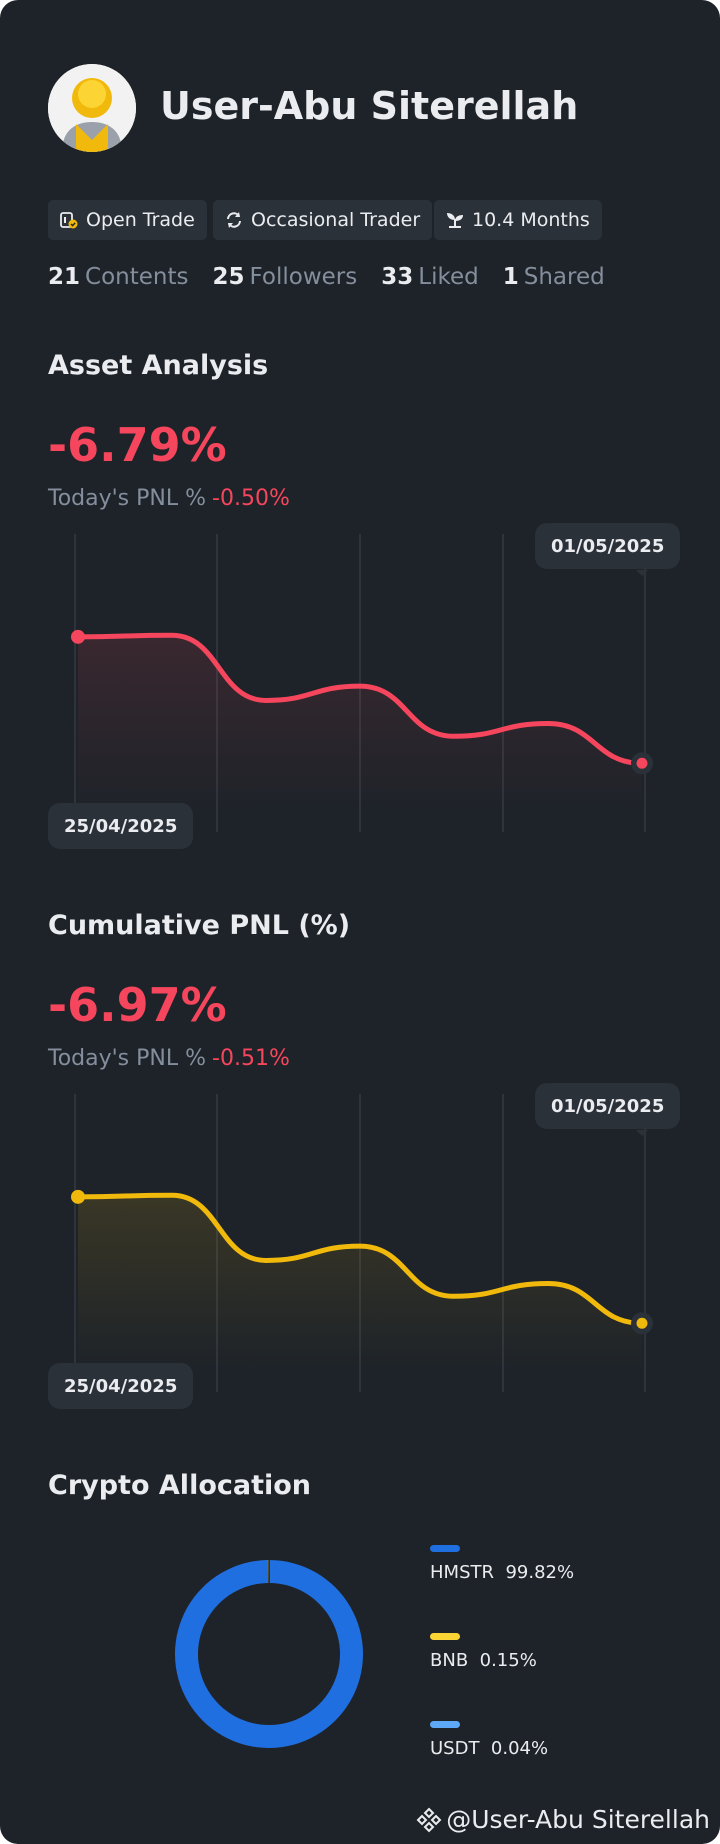 This screenshot has height=1844, width=720. I want to click on stat-label: Contents, so click(137, 277).